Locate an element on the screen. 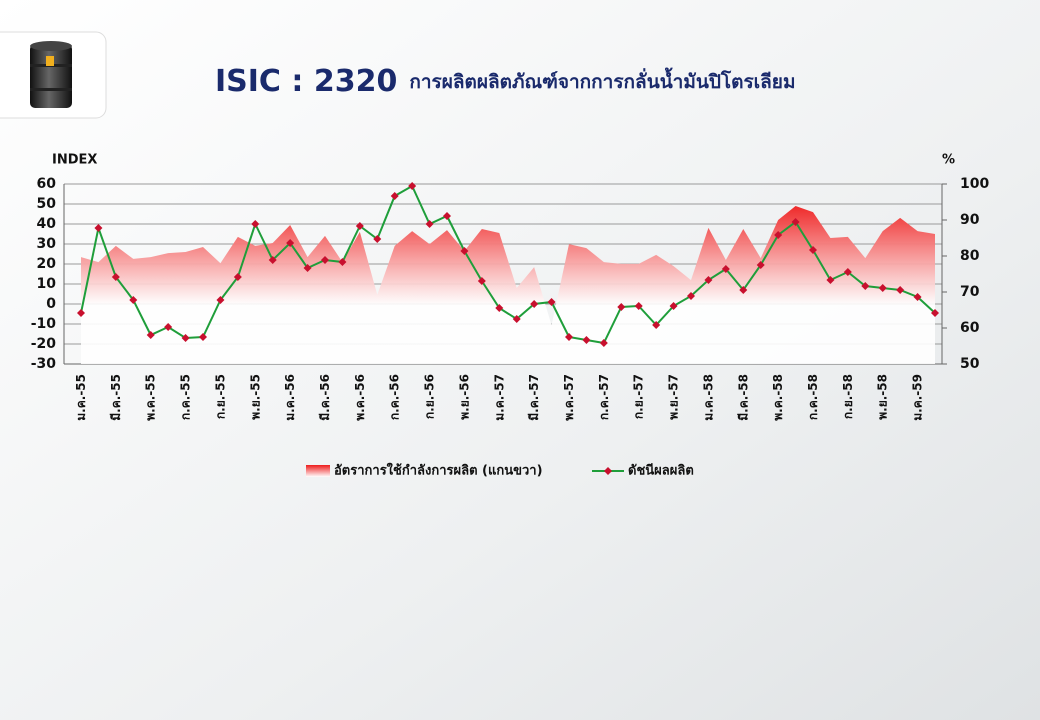  y-tick-label: 20 is located at coordinates (47, 264).